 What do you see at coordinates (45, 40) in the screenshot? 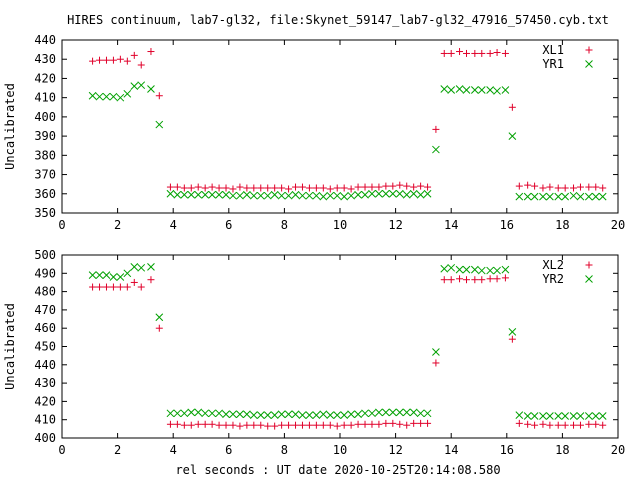
I see `y-tick-label: 440` at bounding box center [45, 40].